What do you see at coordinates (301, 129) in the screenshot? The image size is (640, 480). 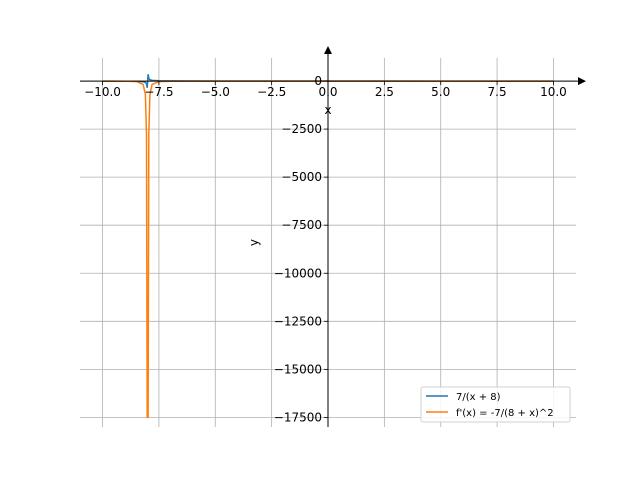 I see `y-tick-label: −2500` at bounding box center [301, 129].